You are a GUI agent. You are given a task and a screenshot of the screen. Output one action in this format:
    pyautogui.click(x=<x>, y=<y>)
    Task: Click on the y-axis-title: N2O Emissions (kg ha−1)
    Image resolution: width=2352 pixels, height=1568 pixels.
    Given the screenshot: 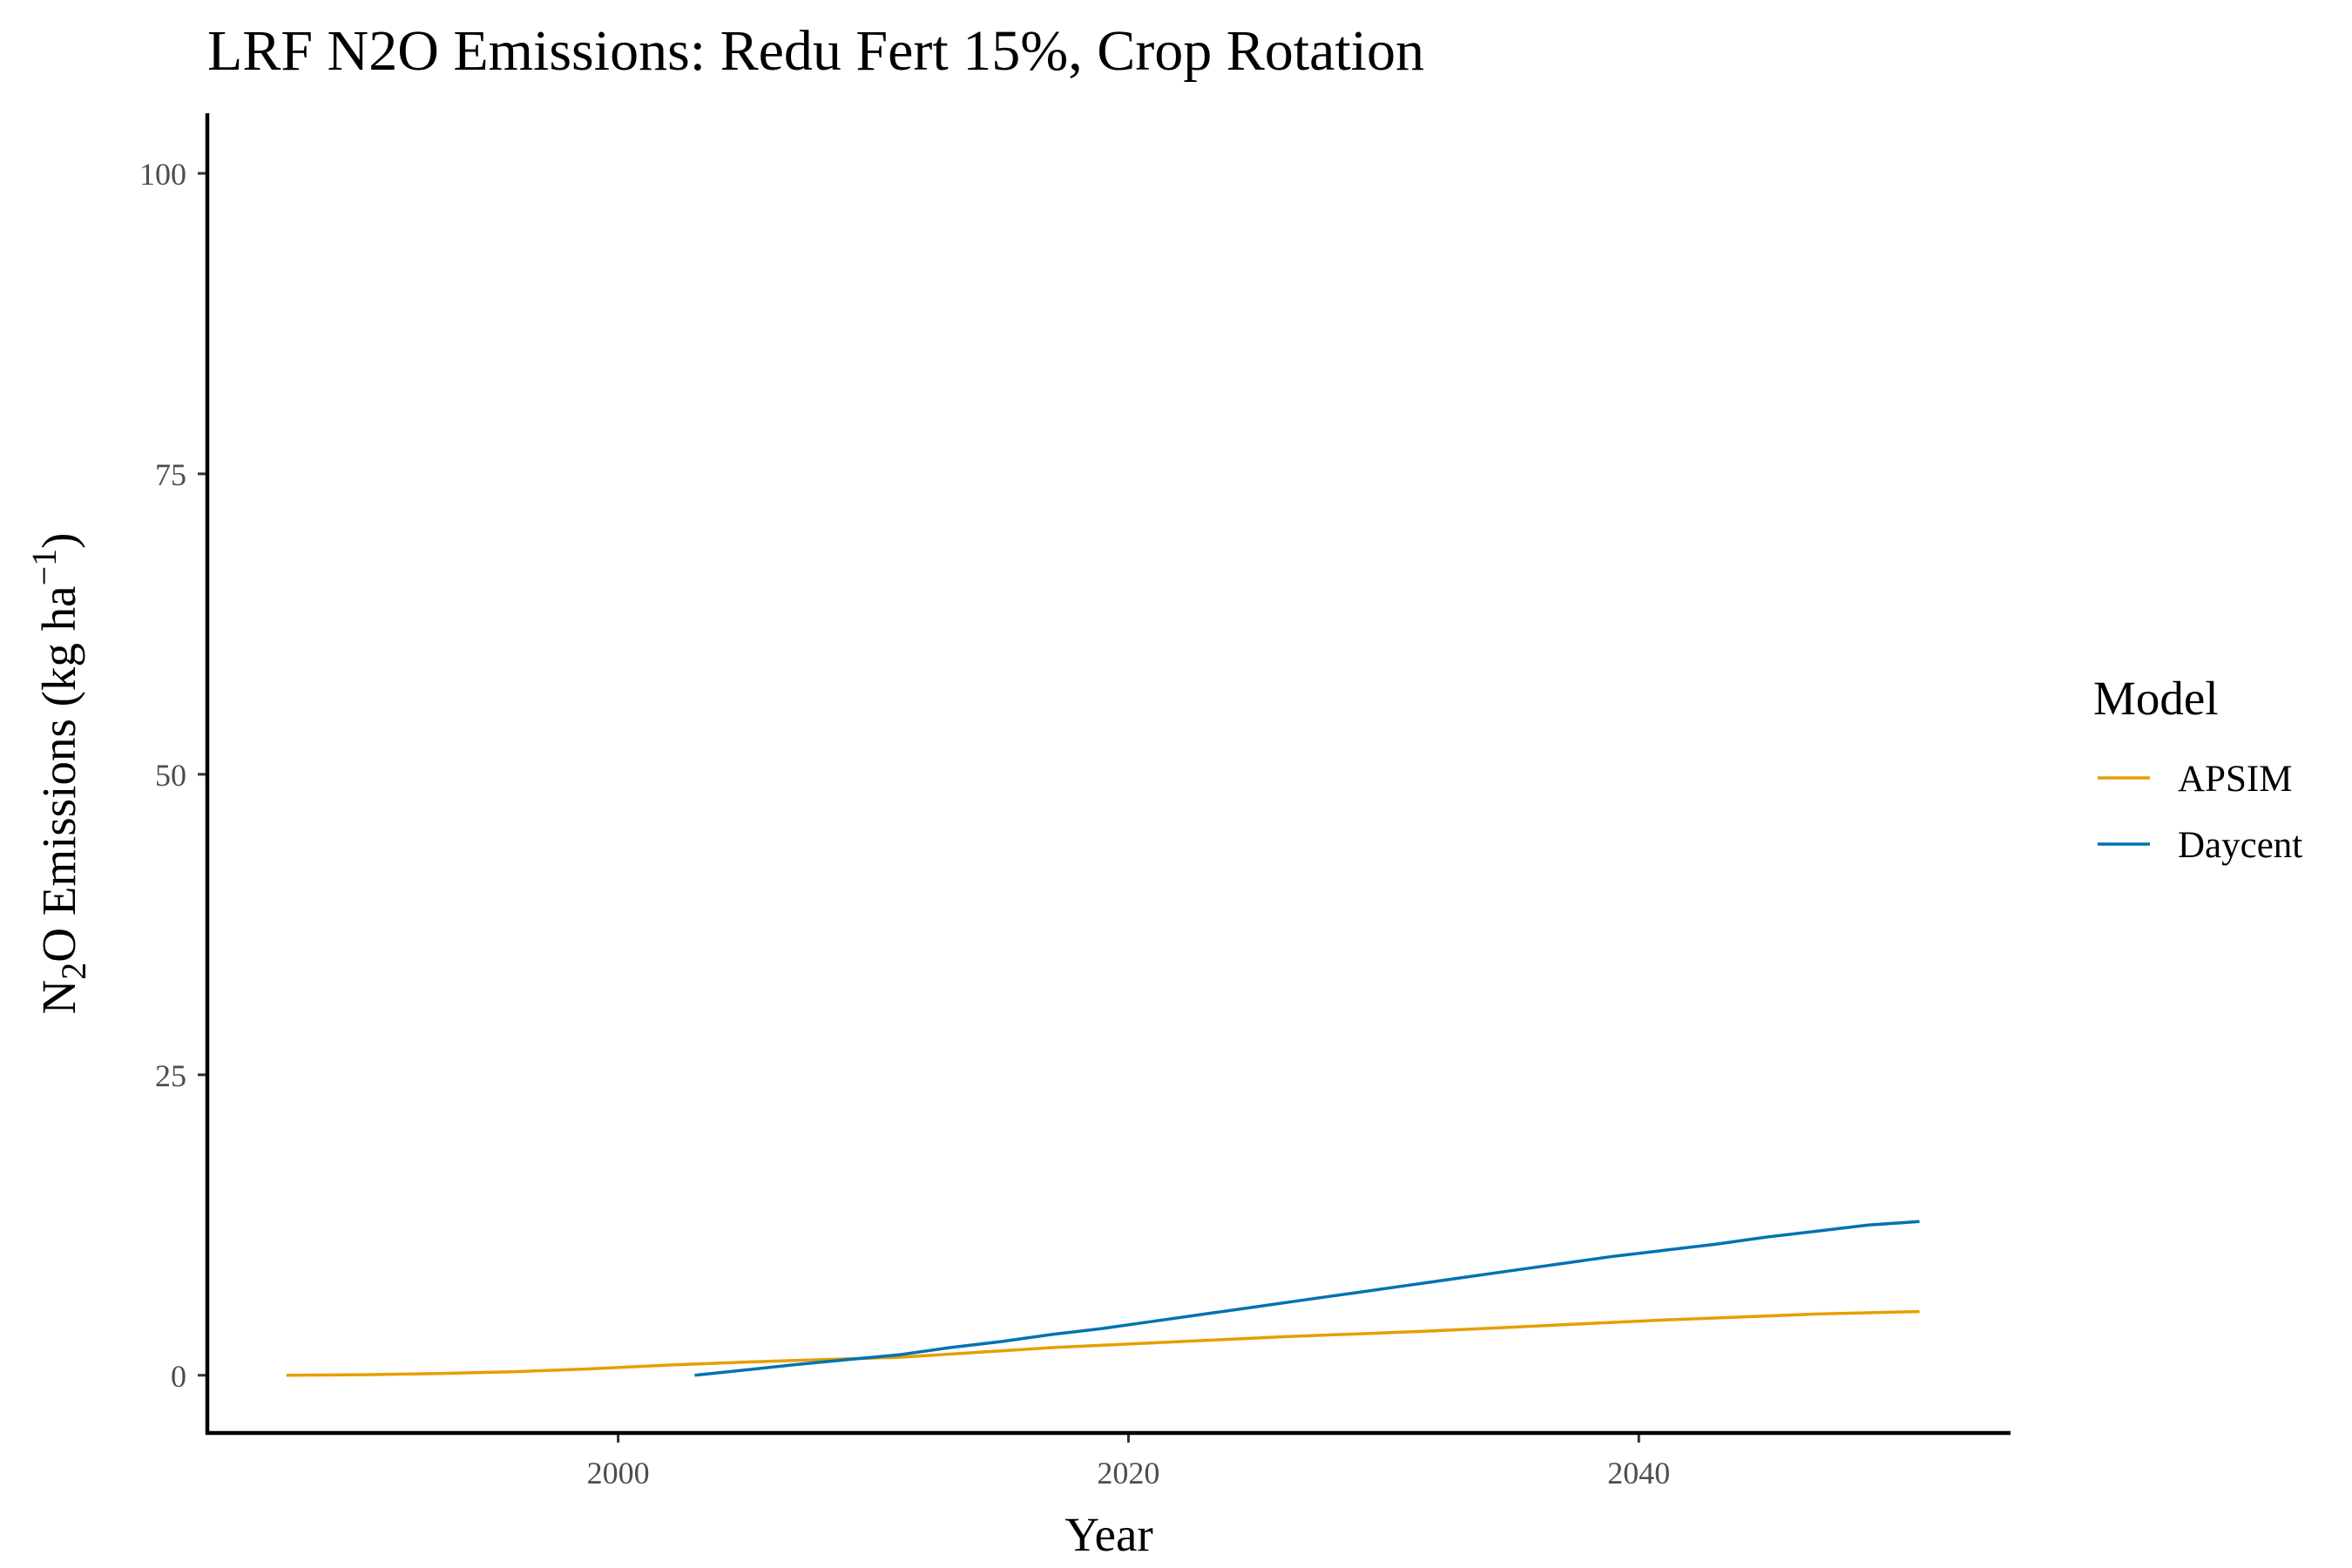 What is the action you would take?
    pyautogui.click(x=58, y=774)
    